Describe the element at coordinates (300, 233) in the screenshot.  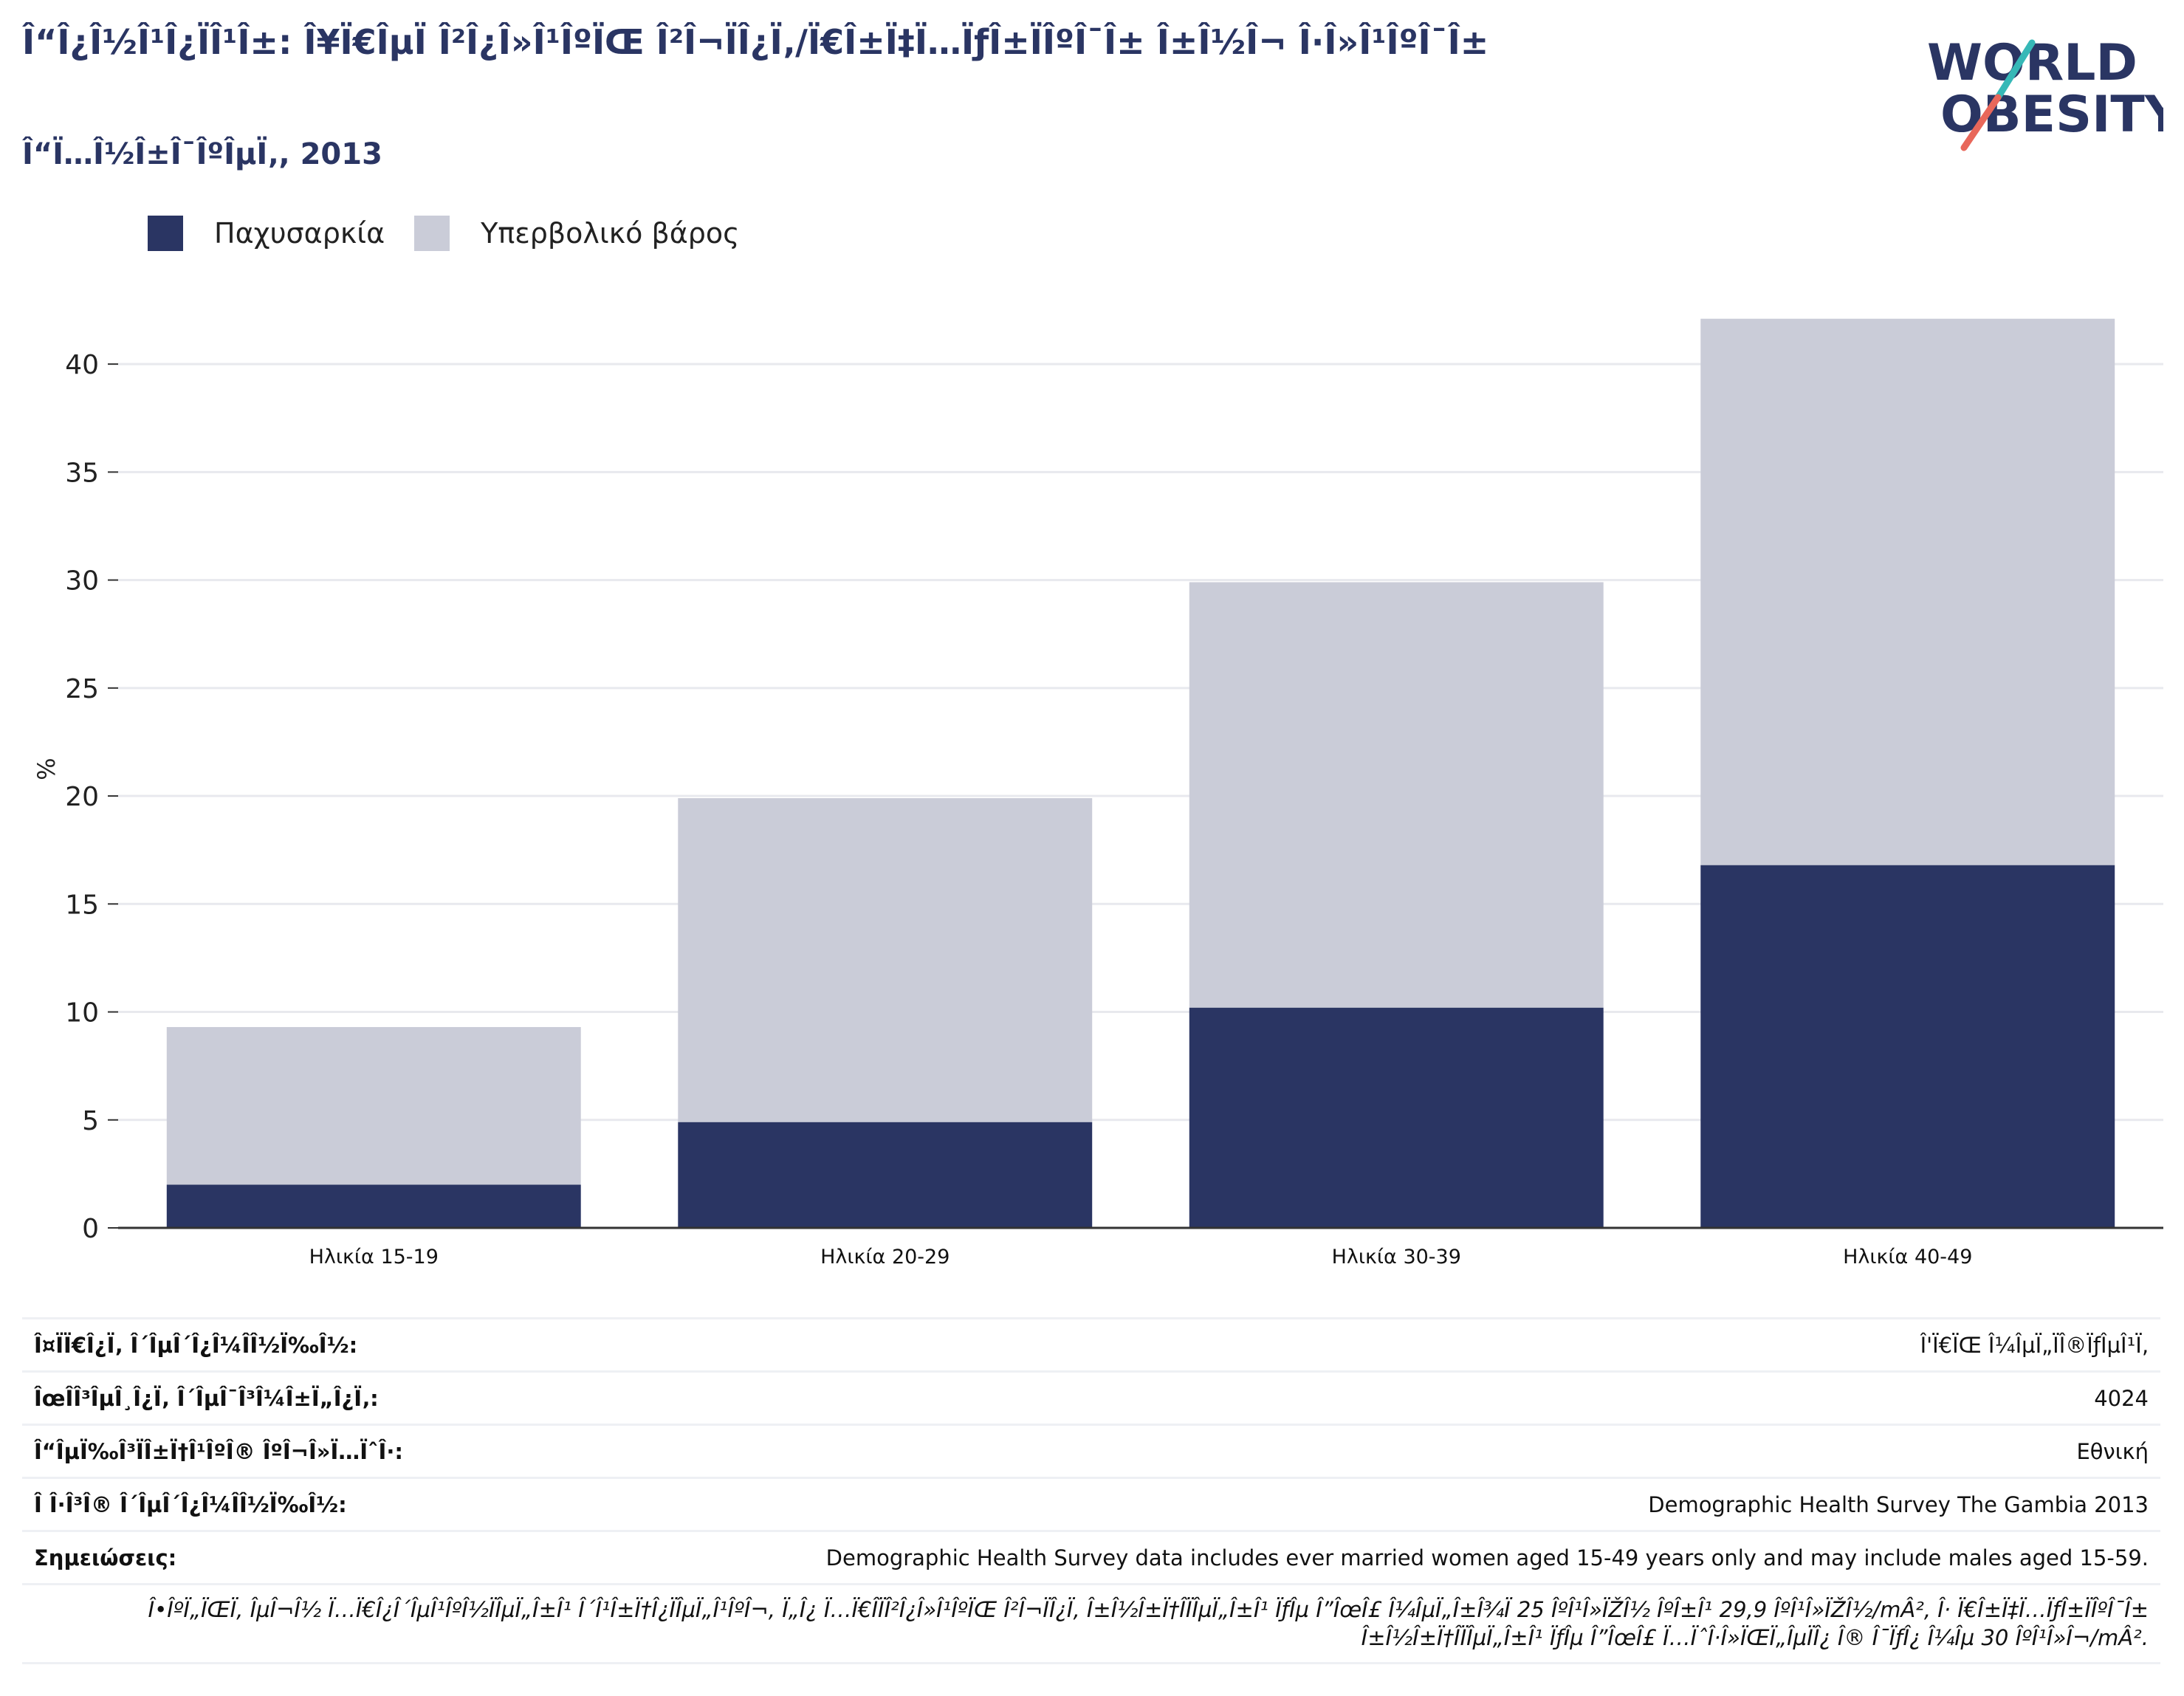
I see `legend-label-obesity: Παχυσαρκία` at that location.